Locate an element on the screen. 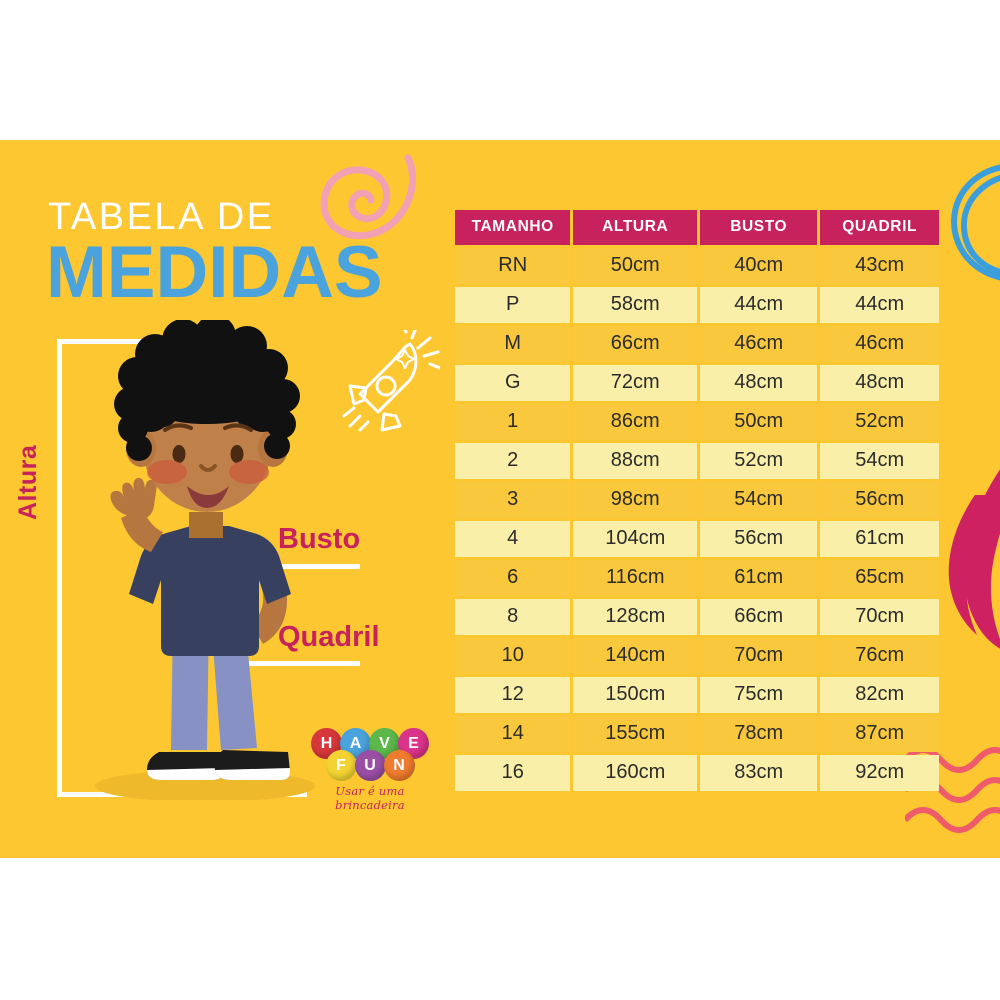 This screenshot has width=1000, height=1000. cell-quadril: 54cm is located at coordinates (879, 461).